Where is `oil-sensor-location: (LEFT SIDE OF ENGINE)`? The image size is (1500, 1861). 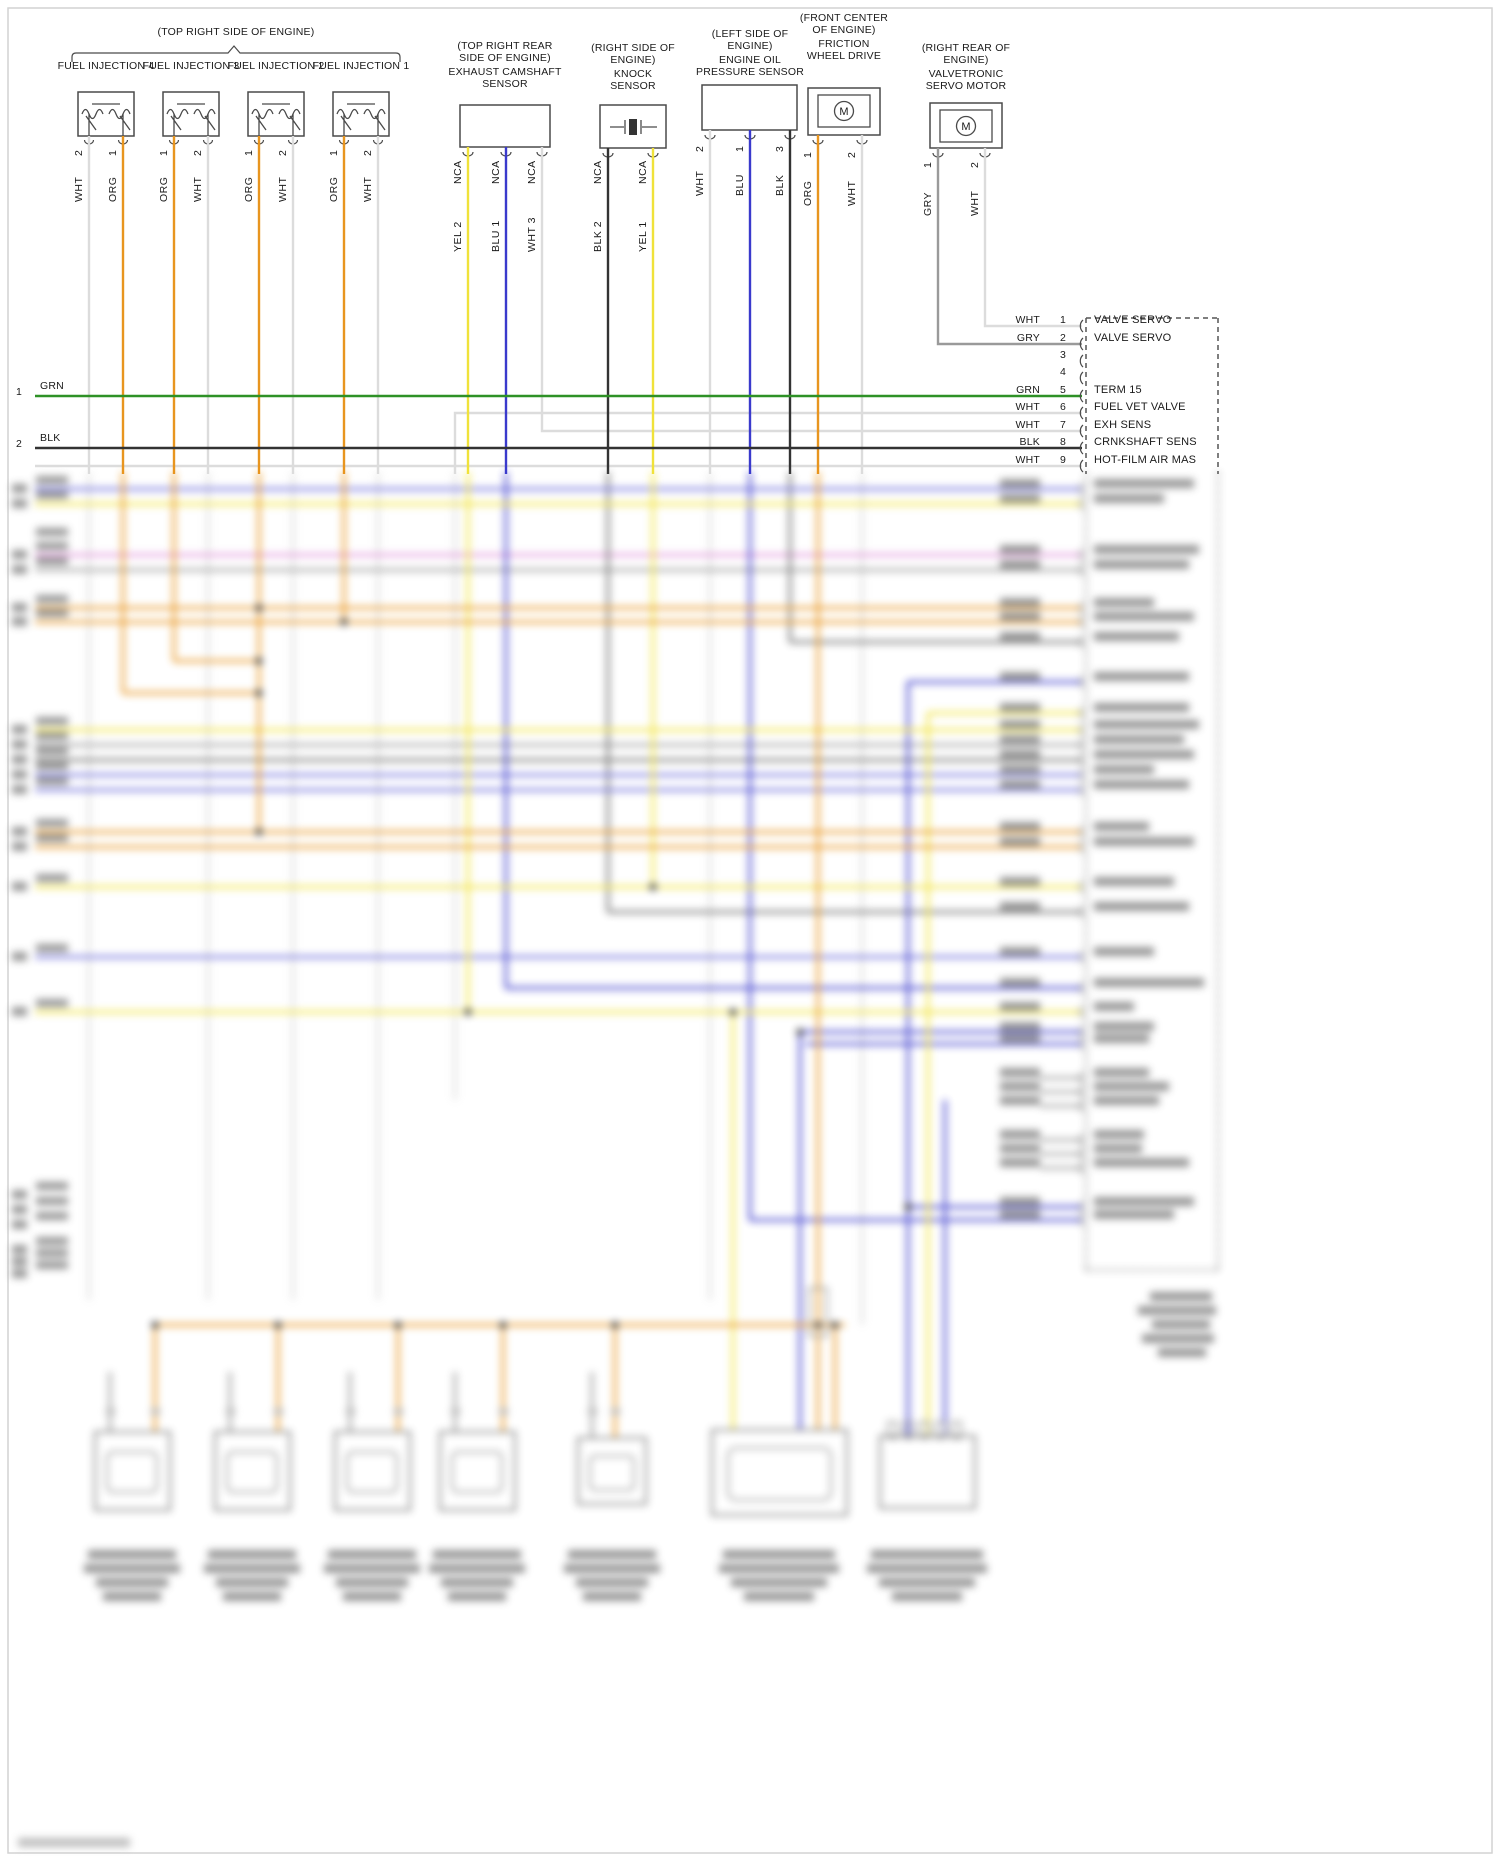
oil-sensor-location: (LEFT SIDE OF ENGINE) is located at coordinates (750, 40).